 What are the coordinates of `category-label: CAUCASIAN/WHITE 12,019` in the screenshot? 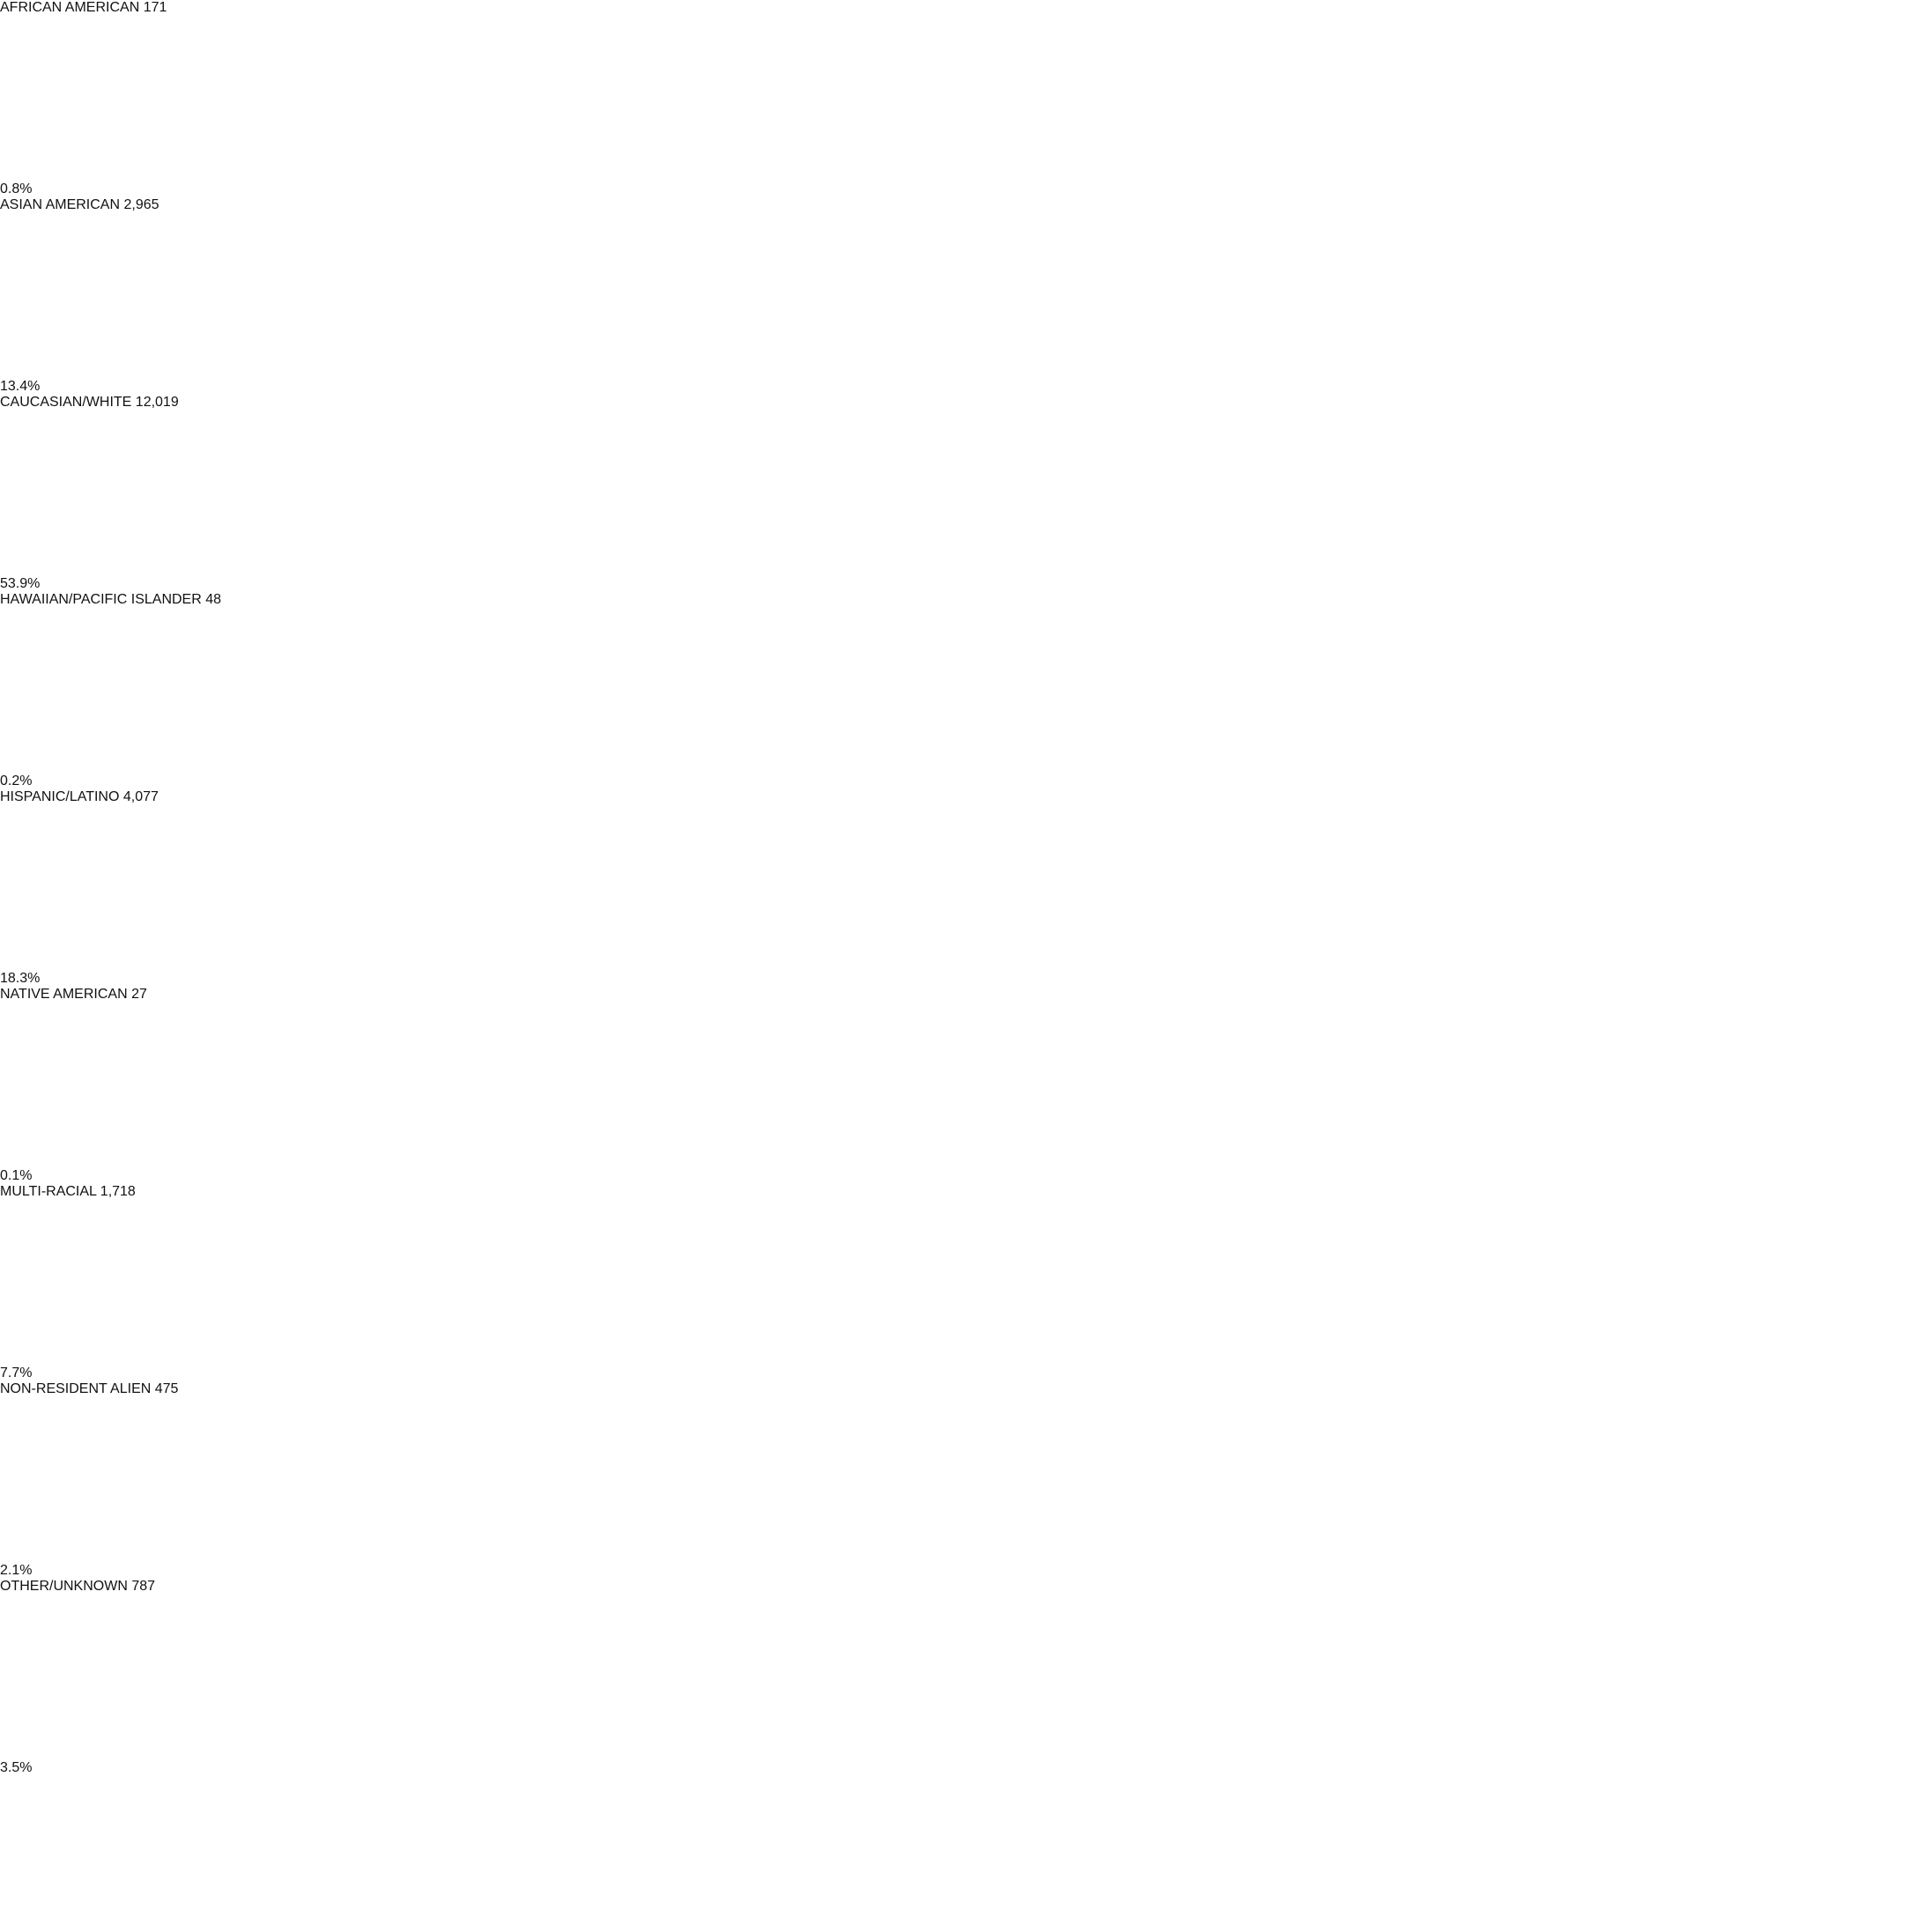 It's located at (89, 402).